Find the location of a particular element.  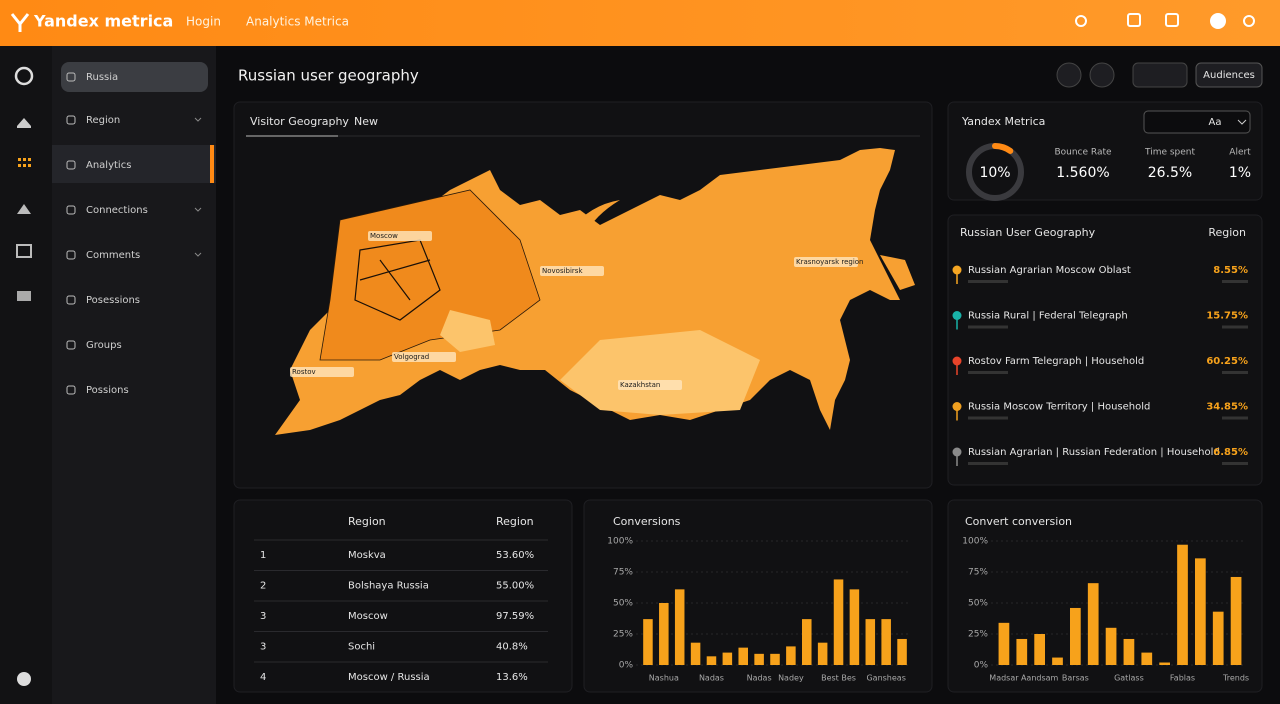

table-header: Region is located at coordinates (367, 521).